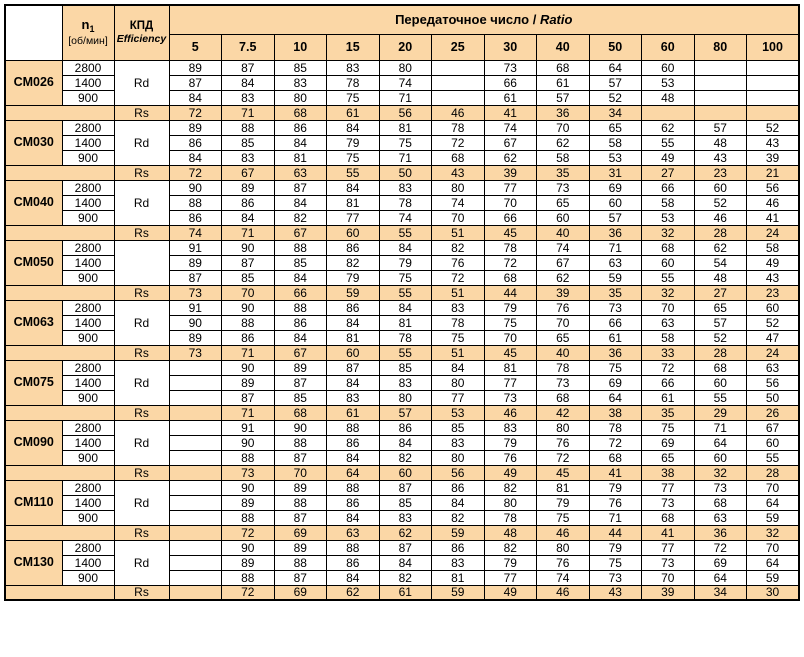 The image size is (804, 657). What do you see at coordinates (668, 187) in the screenshot?
I see `rd-value-cell: 66` at bounding box center [668, 187].